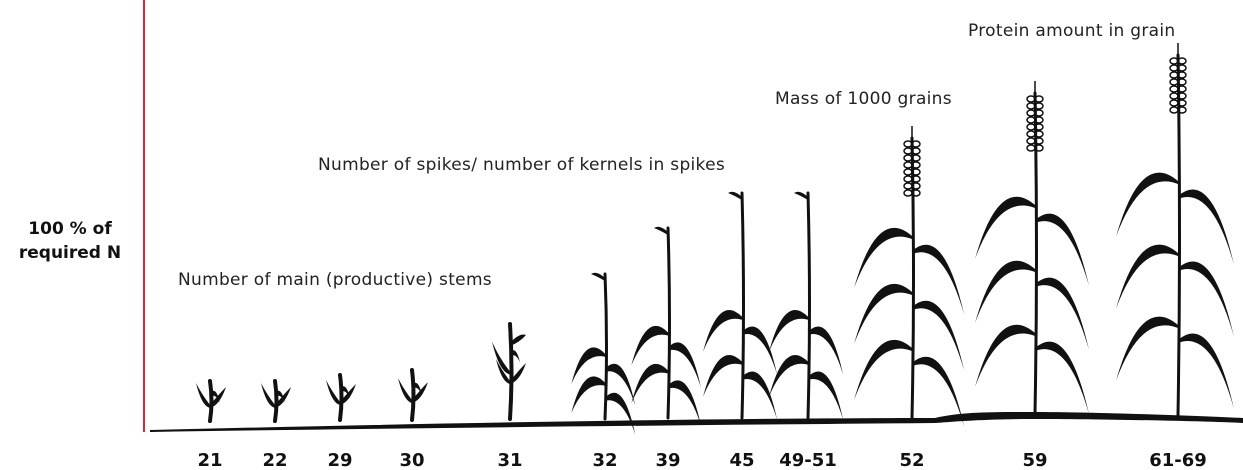  I want to click on stage-label: 61-69, so click(1178, 460).